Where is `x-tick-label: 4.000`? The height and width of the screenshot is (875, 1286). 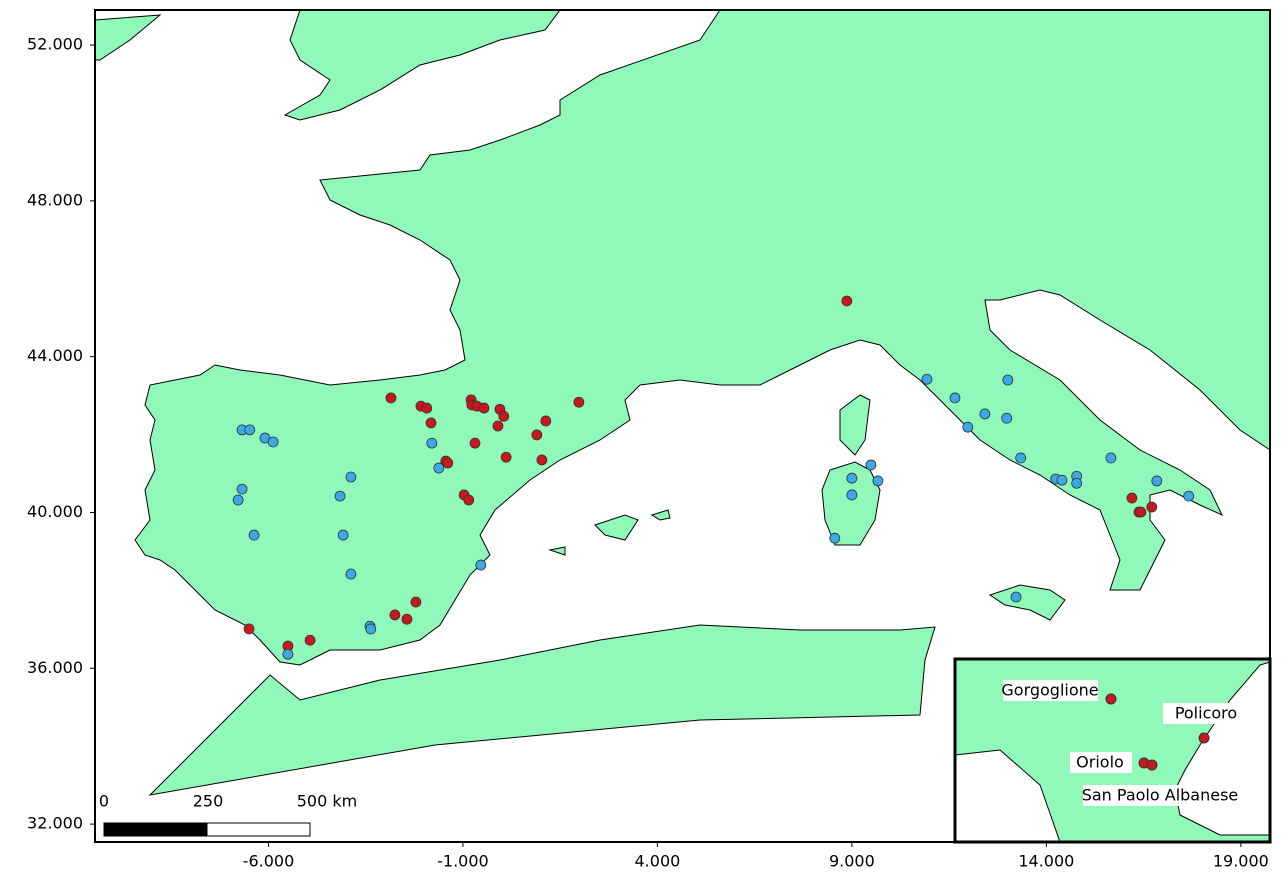
x-tick-label: 4.000 is located at coordinates (658, 861).